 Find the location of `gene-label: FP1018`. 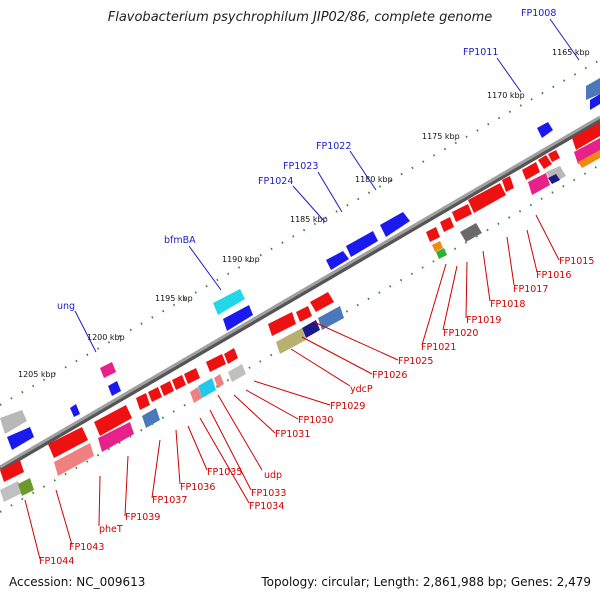

gene-label: FP1018 is located at coordinates (507, 304).